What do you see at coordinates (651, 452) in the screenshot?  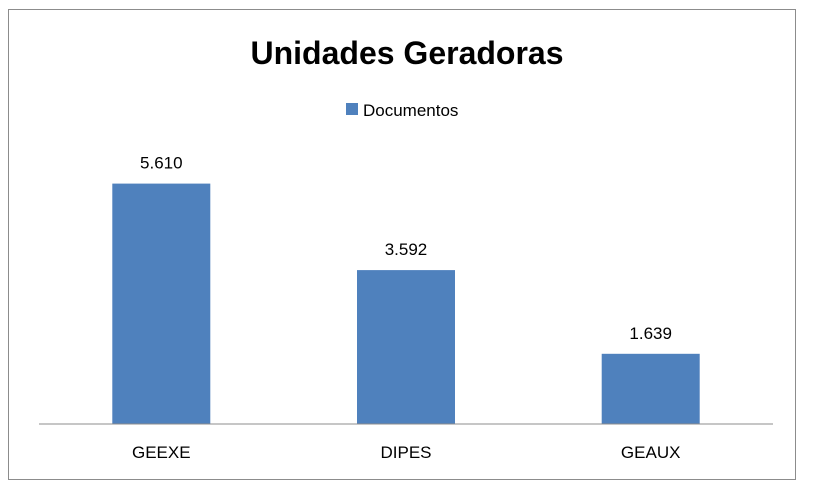 I see `x-tick-label-geaux: GEAUX` at bounding box center [651, 452].